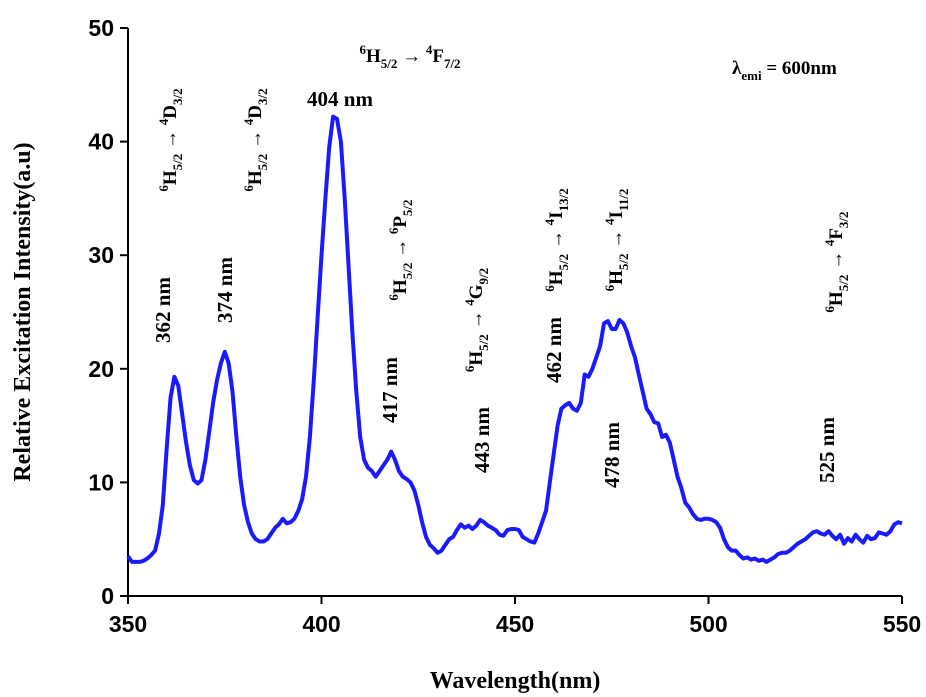 The height and width of the screenshot is (697, 926). I want to click on transition-label: 6H5/2 → 6P5/2, so click(400, 249).